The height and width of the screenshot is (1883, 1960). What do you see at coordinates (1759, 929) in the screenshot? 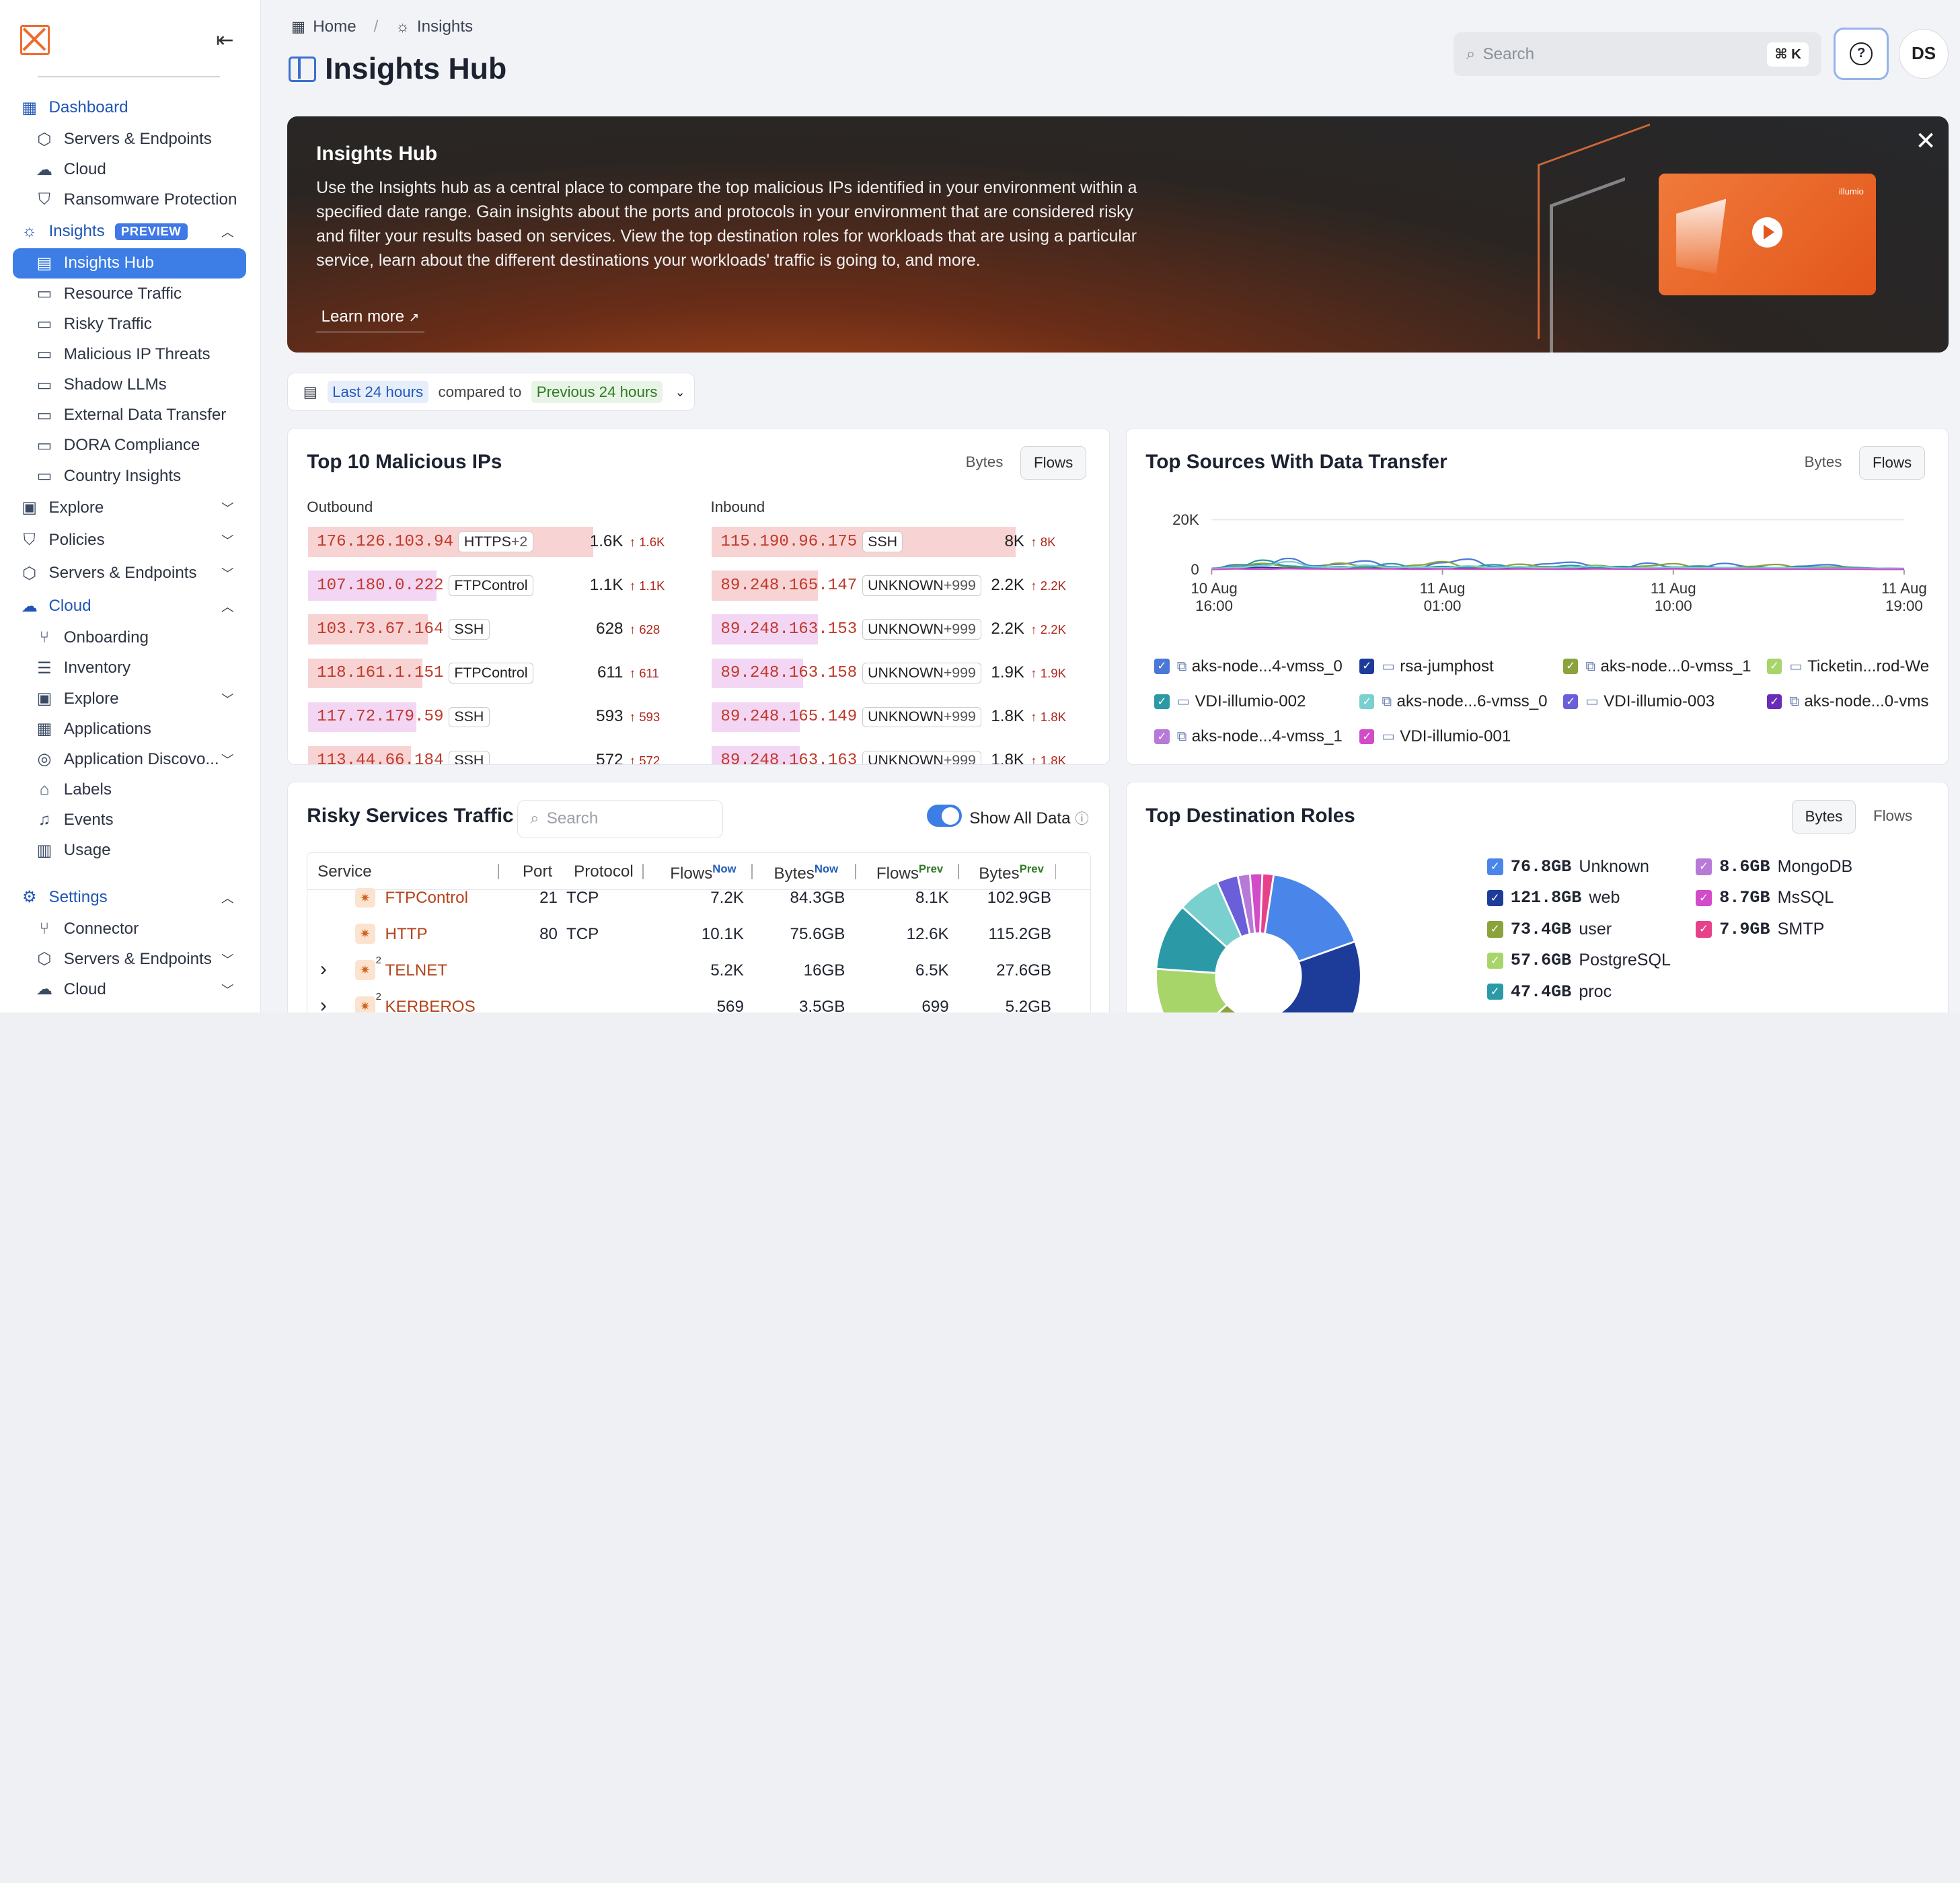
I see `legend-item: ✓ 7.9GB SMTP` at bounding box center [1759, 929].